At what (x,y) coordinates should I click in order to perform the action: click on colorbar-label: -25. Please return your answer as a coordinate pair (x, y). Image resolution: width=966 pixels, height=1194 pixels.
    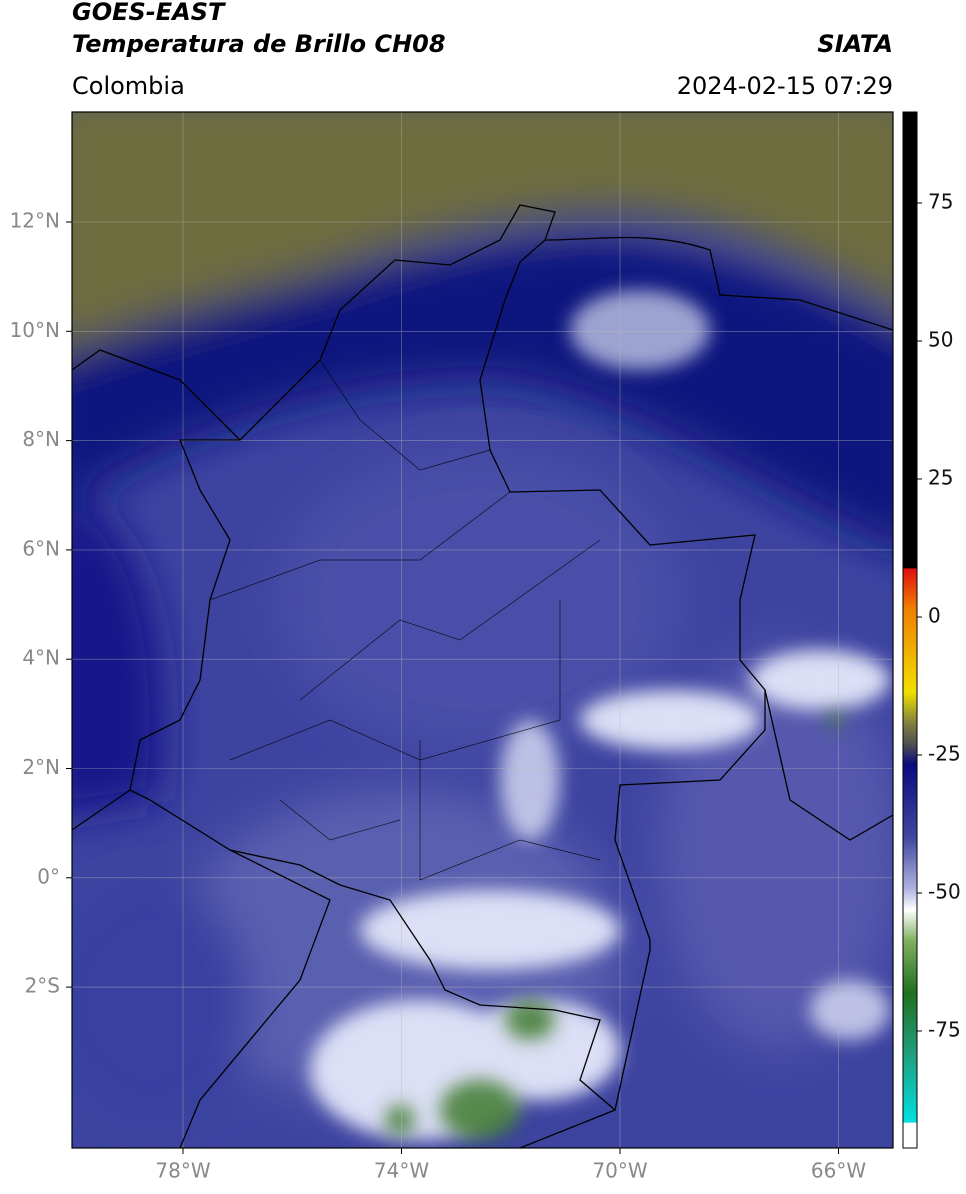
    Looking at the image, I should click on (944, 754).